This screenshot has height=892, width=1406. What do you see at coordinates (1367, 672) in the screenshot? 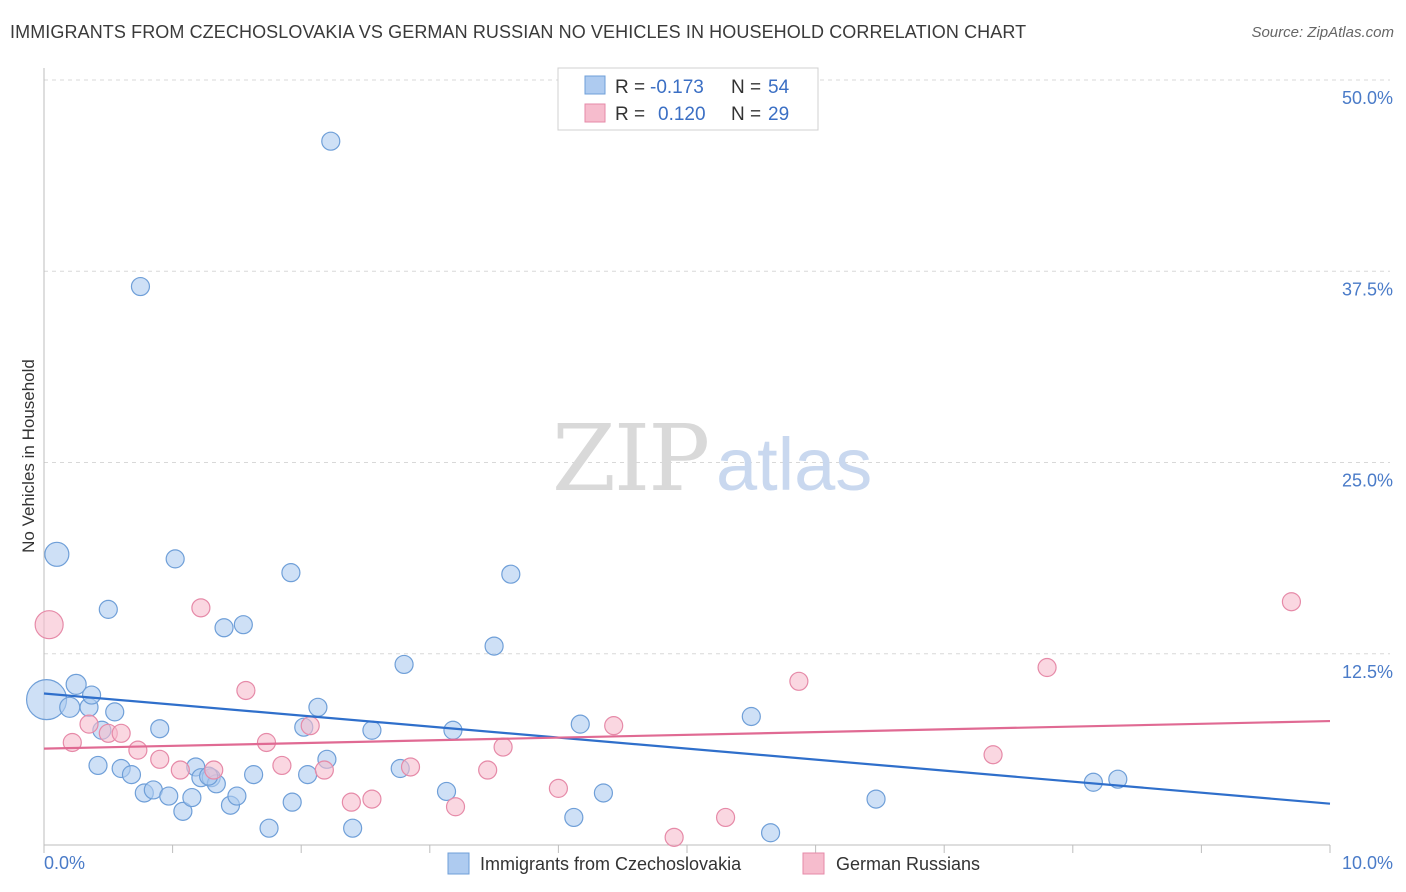
I see `y-tick-label: 12.5%` at bounding box center [1367, 672].